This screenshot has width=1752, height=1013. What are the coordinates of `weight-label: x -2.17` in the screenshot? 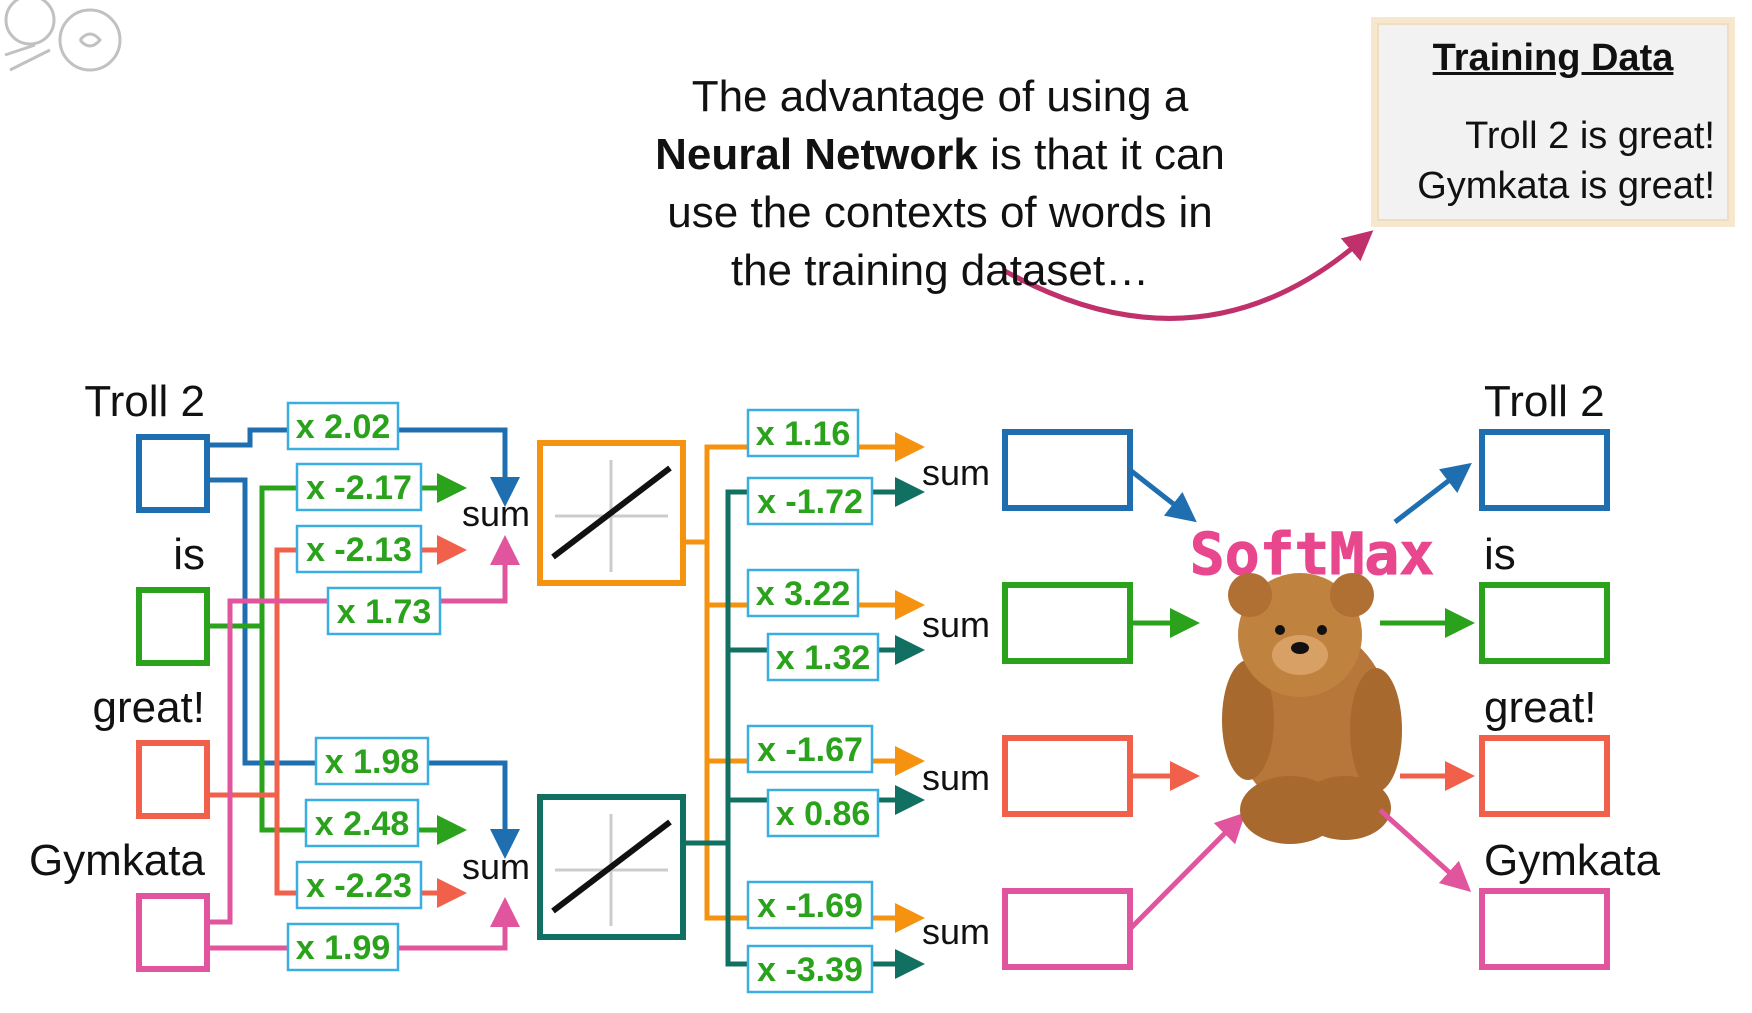 It's located at (359, 488).